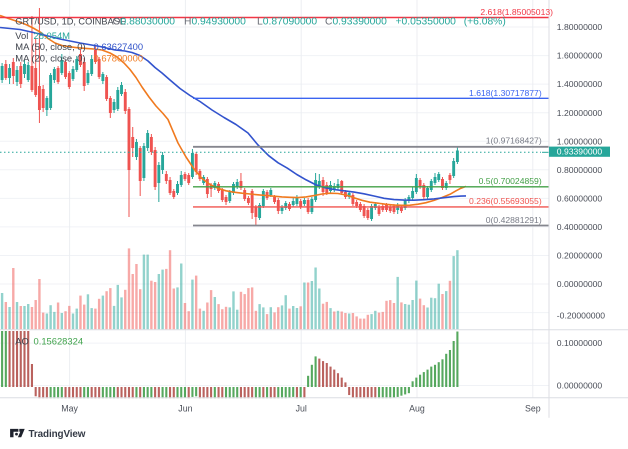  I want to click on svg-text: 0.60000000, so click(580, 198).